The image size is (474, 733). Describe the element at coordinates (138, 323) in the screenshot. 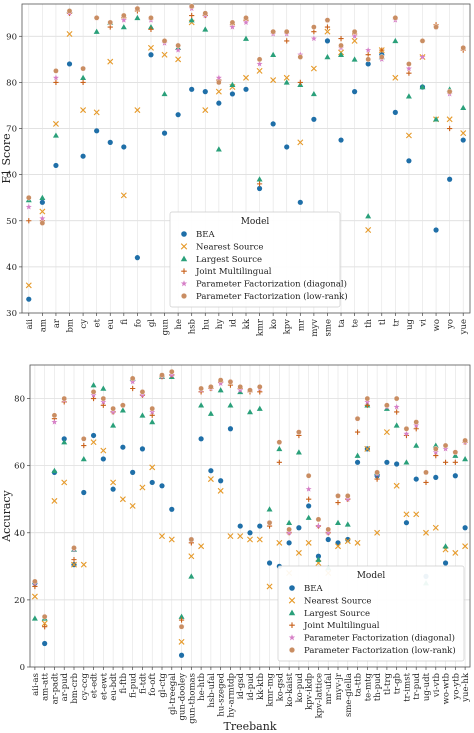

I see `x-tick-label: fo` at that location.